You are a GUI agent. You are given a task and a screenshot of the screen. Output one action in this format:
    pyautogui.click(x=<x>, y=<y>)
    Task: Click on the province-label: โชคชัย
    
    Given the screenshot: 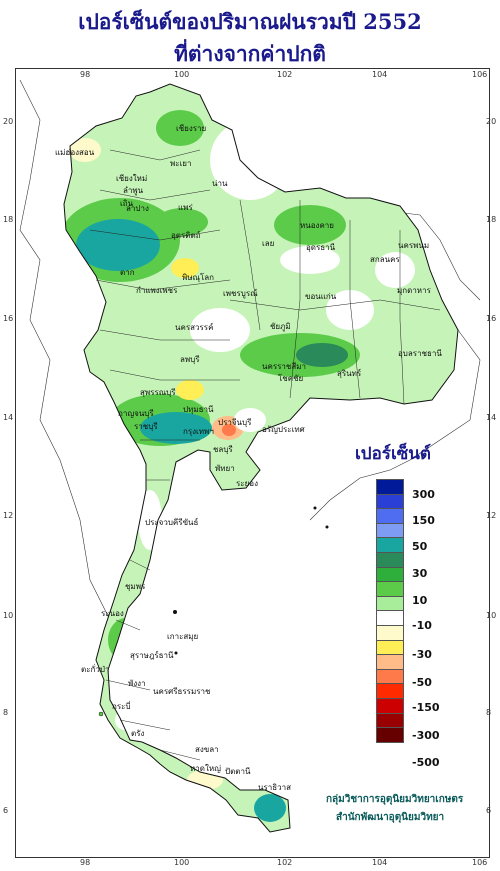 What is the action you would take?
    pyautogui.click(x=291, y=378)
    